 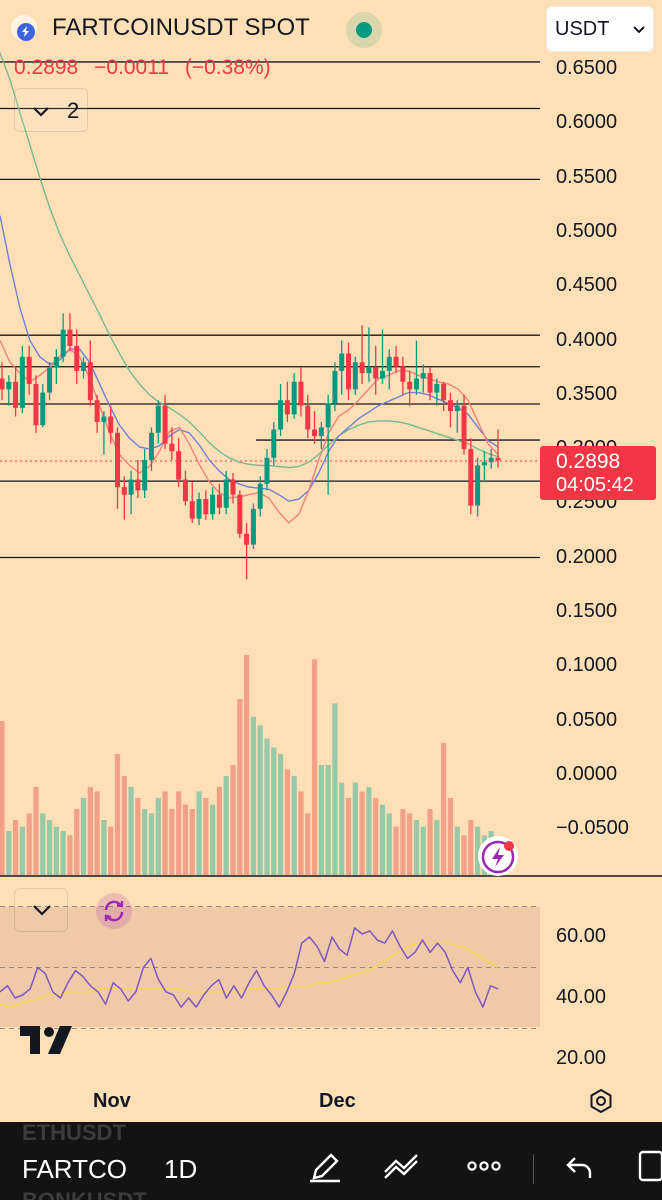 I want to click on more-icon, so click(x=484, y=1166).